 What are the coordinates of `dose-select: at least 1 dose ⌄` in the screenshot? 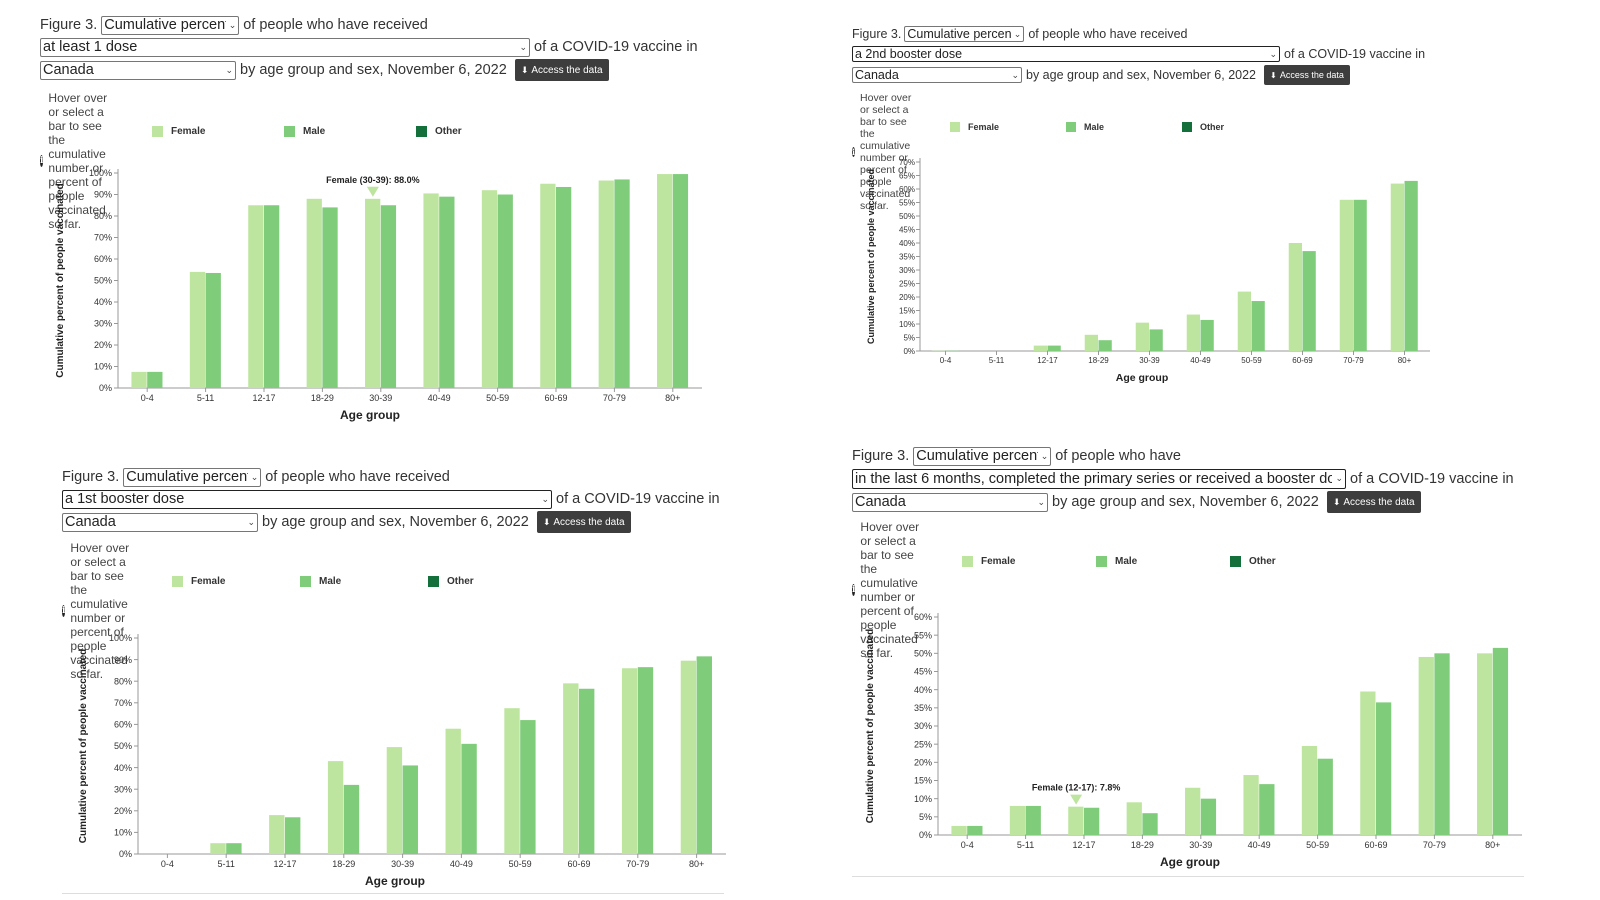 It's located at (285, 47).